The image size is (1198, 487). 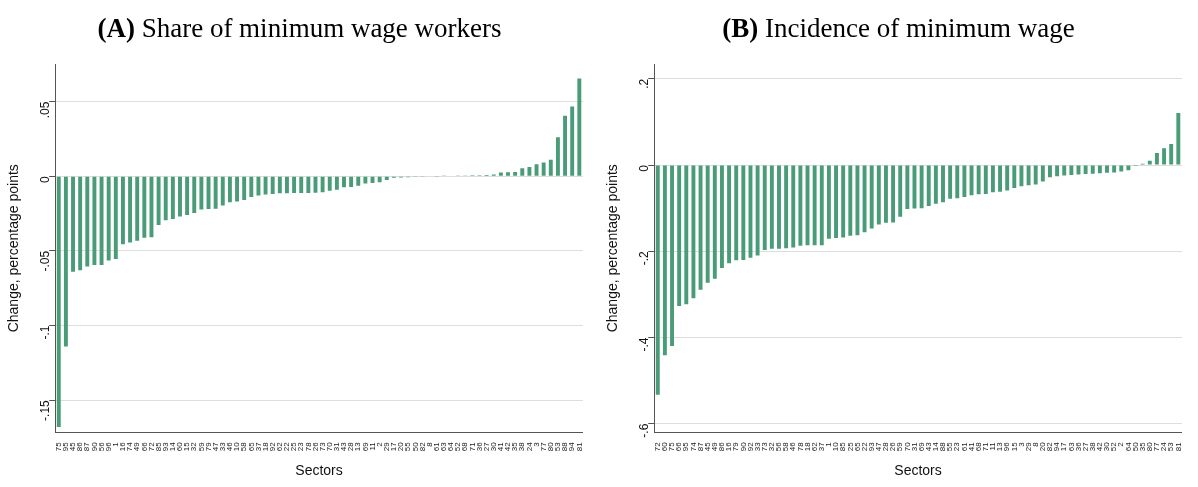 I want to click on x-tick-label: 2, so click(x=1121, y=444).